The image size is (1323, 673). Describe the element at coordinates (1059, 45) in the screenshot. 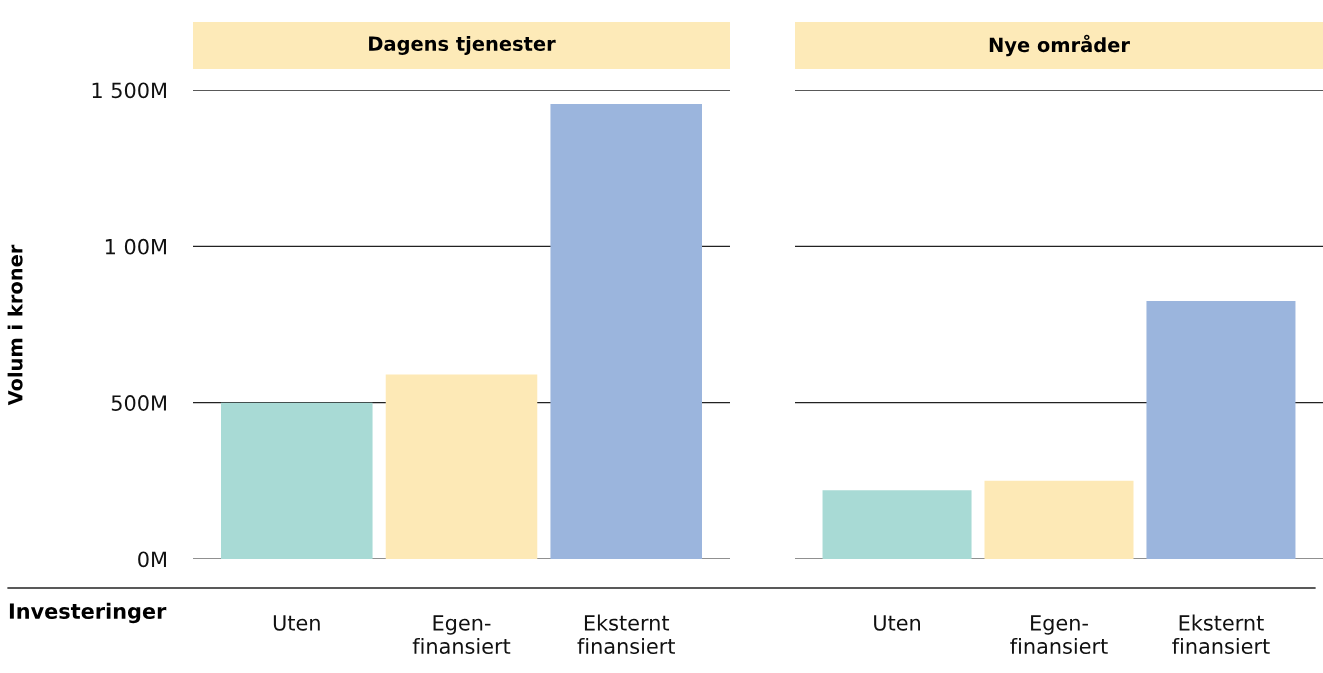

I see `chart-title: Nye områder` at that location.